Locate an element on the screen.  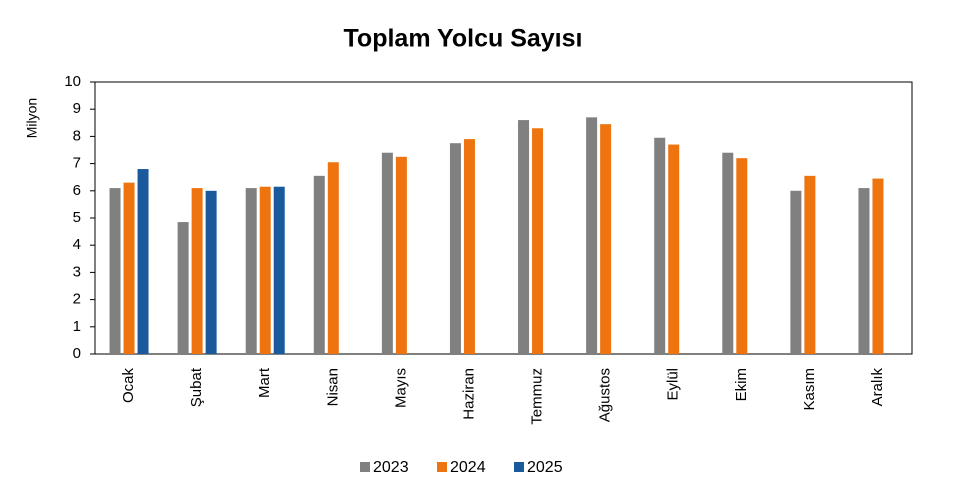
legend-label: 2024 is located at coordinates (468, 467).